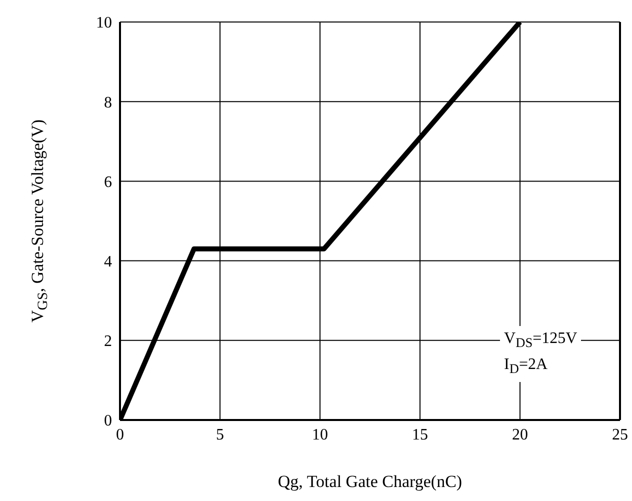 The image size is (632, 501). I want to click on annotation: V$_{DS}$=125V, so click(541, 340).